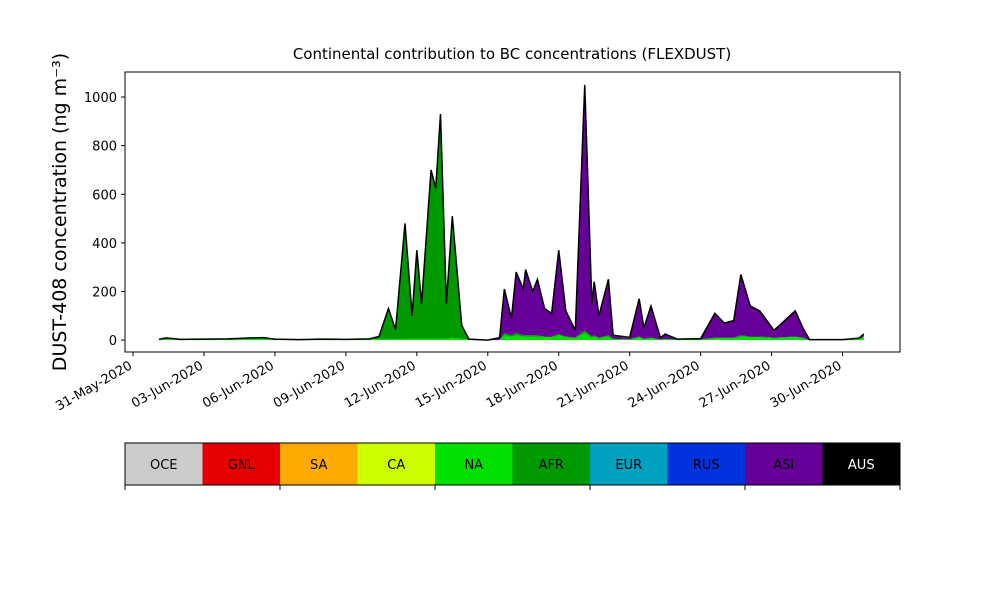 The width and height of the screenshot is (1000, 600). I want to click on y-tick-label: 200, so click(104, 292).